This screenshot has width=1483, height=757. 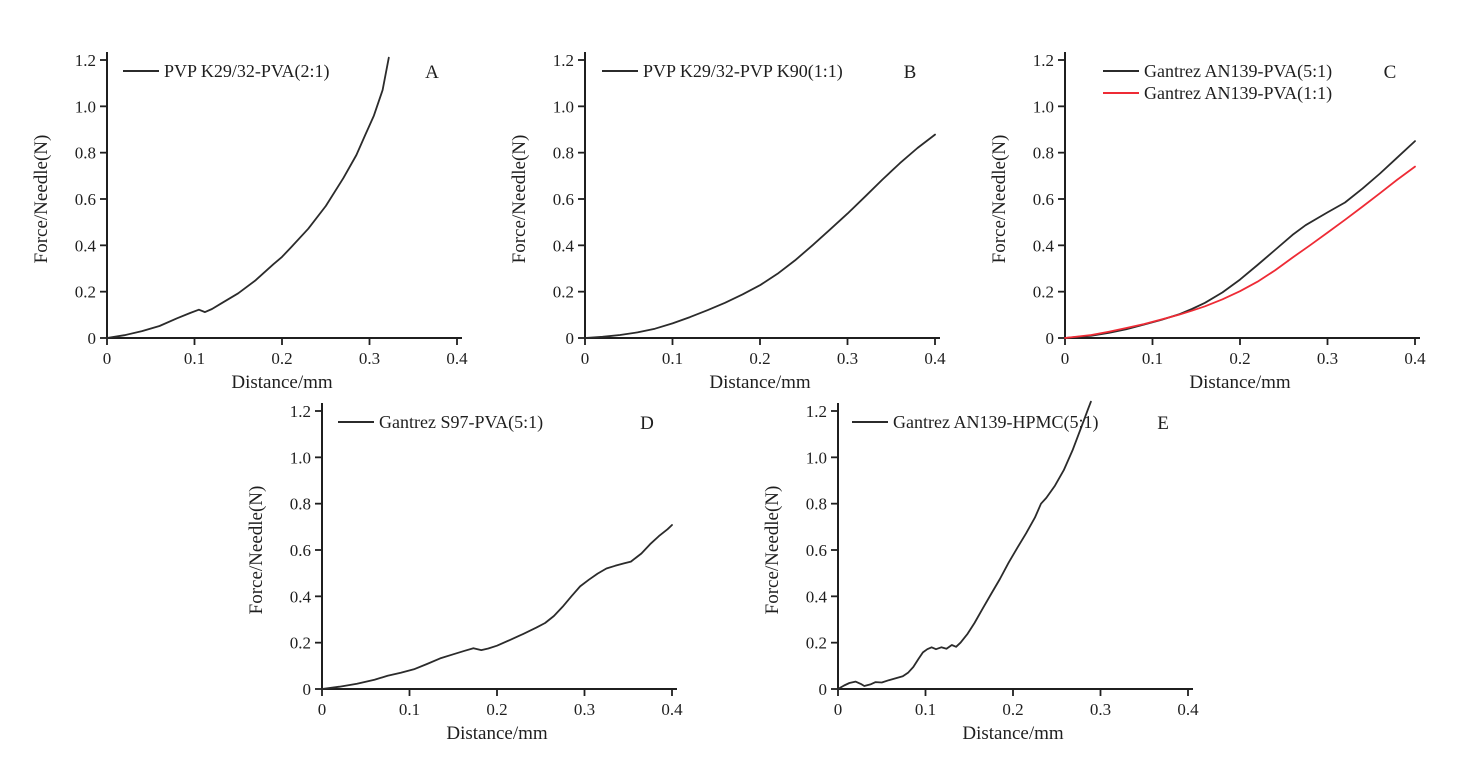 What do you see at coordinates (1238, 93) in the screenshot?
I see `legend-label: Gantrez AN139-PVA(1:1)` at bounding box center [1238, 93].